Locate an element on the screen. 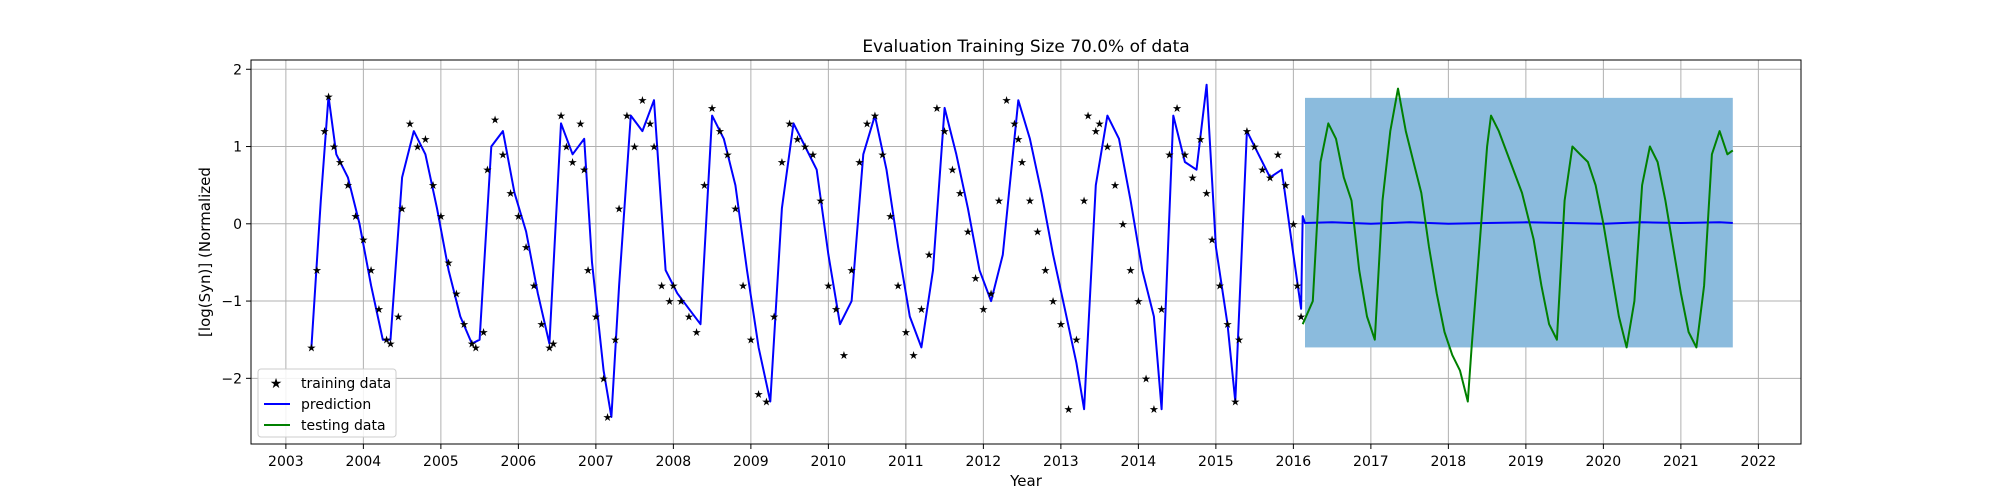 Image resolution: width=2000 pixels, height=504 pixels. x-tick-label: 2021 is located at coordinates (1681, 462).